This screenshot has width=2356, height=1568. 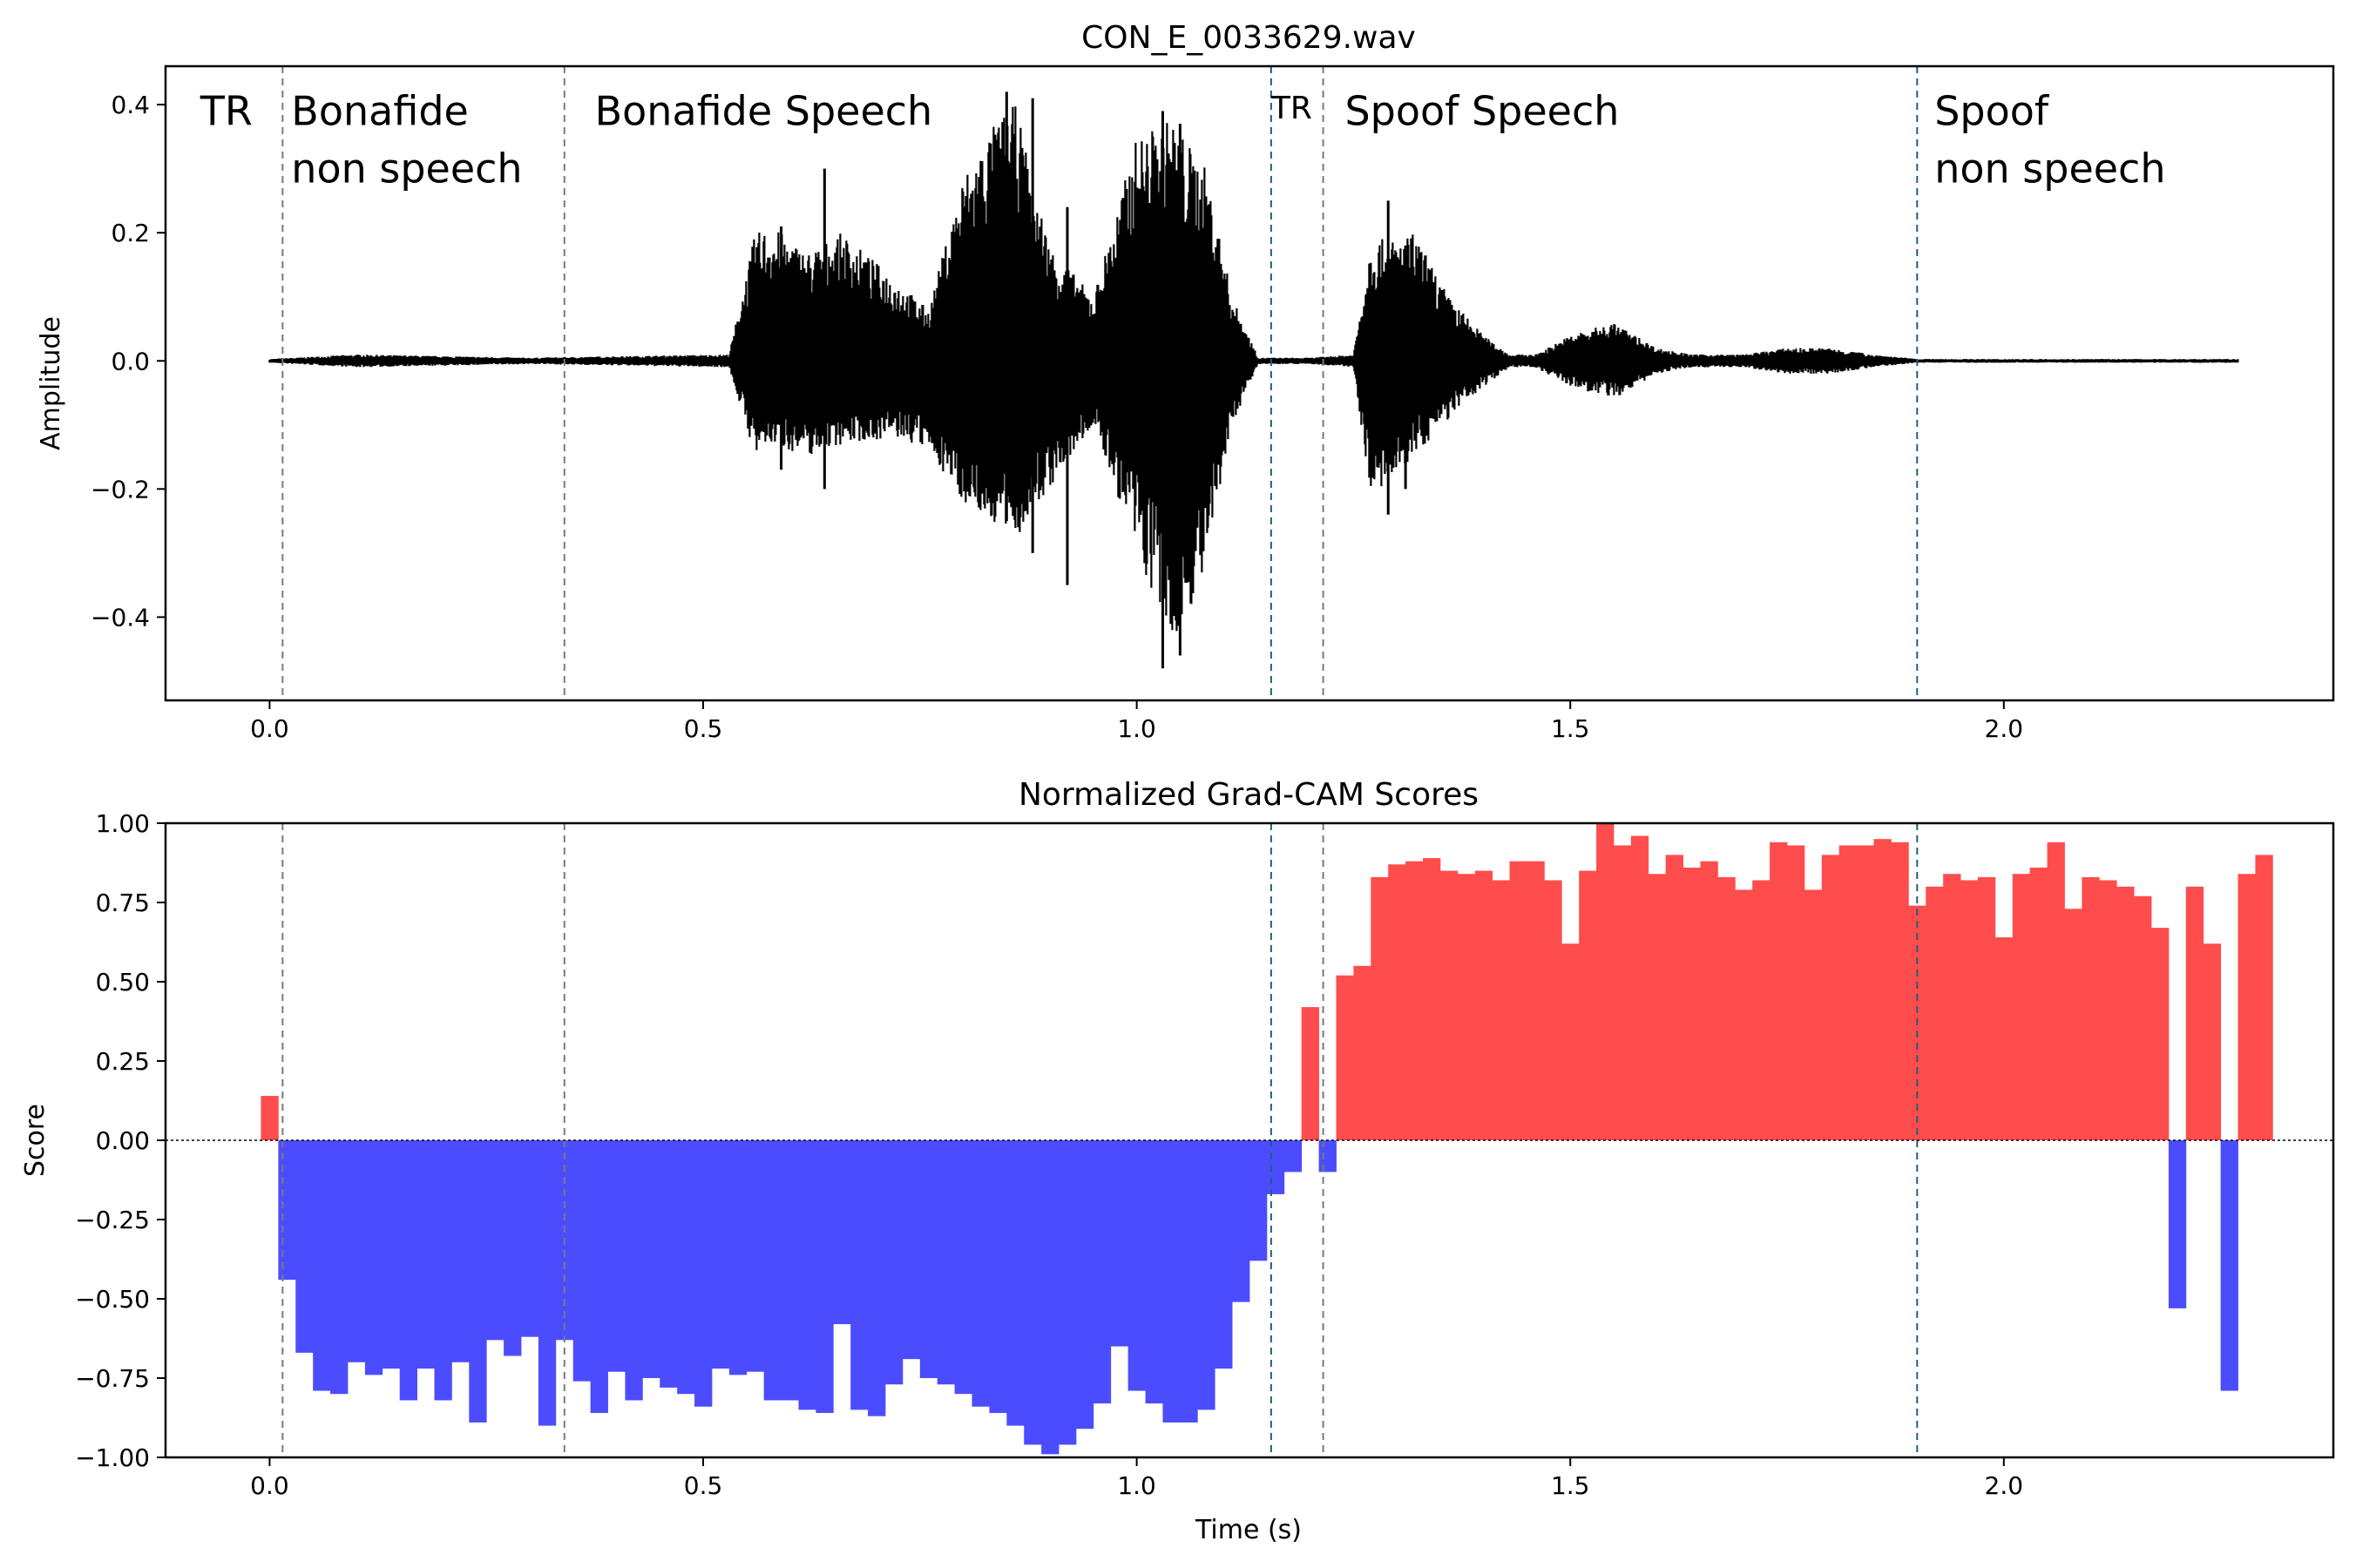 I want to click on gradcam-title: Normalized Grad-CAM Scores, so click(x=1249, y=795).